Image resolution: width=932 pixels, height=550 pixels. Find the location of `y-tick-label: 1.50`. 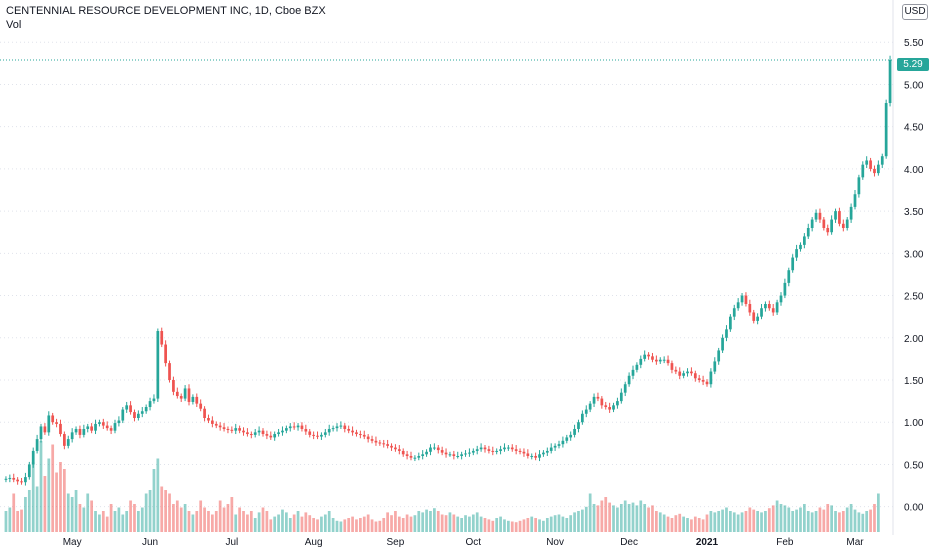

y-tick-label: 1.50 is located at coordinates (914, 381).